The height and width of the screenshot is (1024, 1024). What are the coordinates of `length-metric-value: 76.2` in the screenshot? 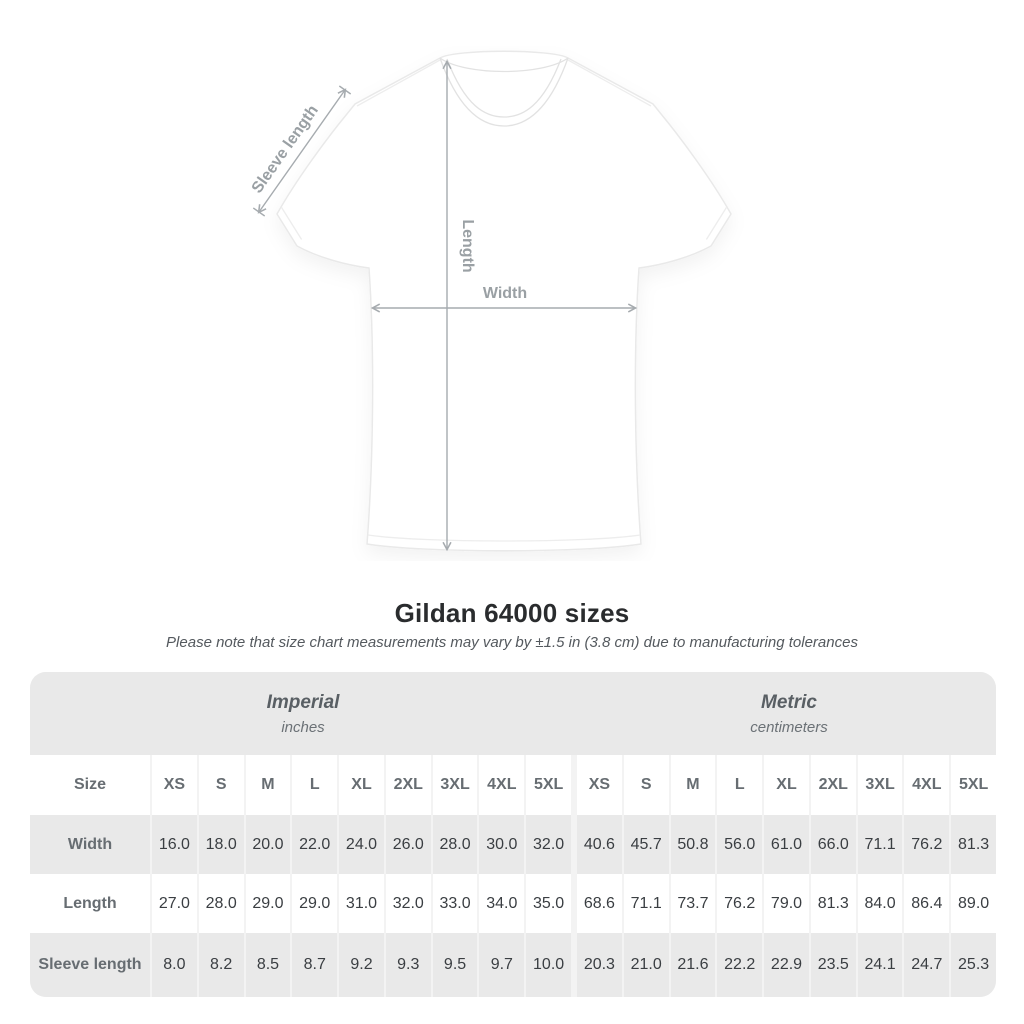 It's located at (740, 903).